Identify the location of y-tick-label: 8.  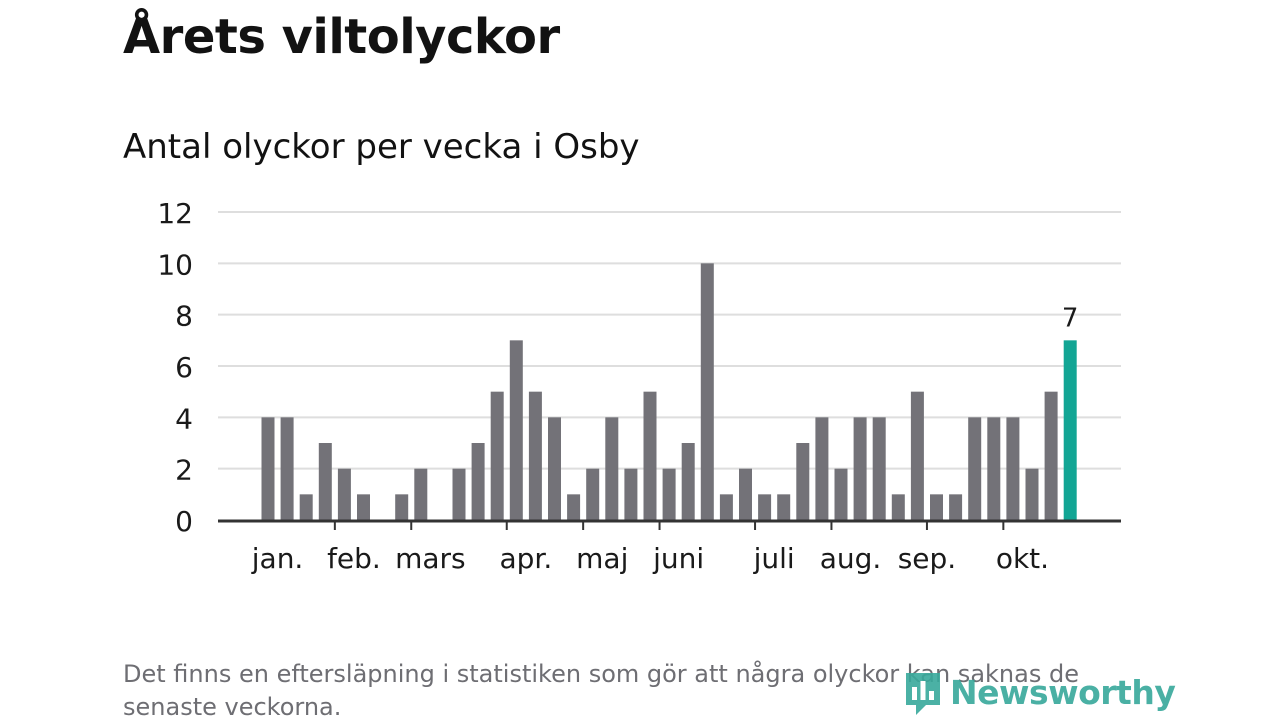
(184, 316).